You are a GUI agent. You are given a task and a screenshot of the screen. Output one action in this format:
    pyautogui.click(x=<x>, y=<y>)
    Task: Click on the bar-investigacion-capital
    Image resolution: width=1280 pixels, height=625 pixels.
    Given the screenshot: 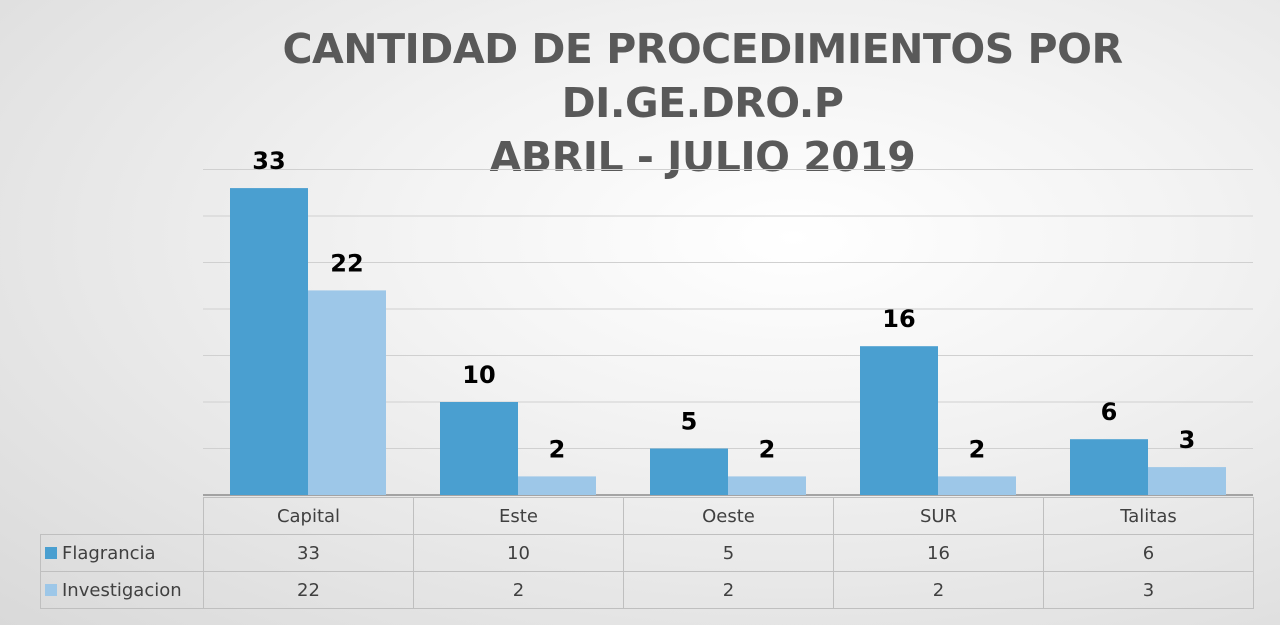 What is the action you would take?
    pyautogui.click(x=347, y=392)
    